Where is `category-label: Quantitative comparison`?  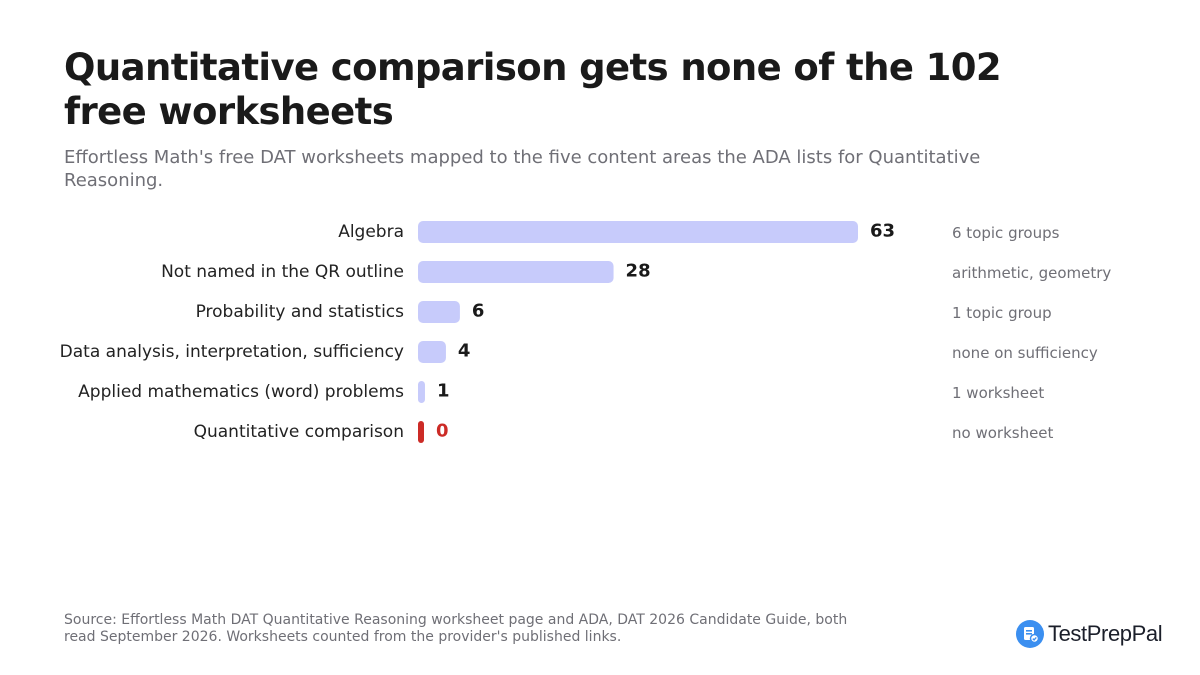 category-label: Quantitative comparison is located at coordinates (299, 432).